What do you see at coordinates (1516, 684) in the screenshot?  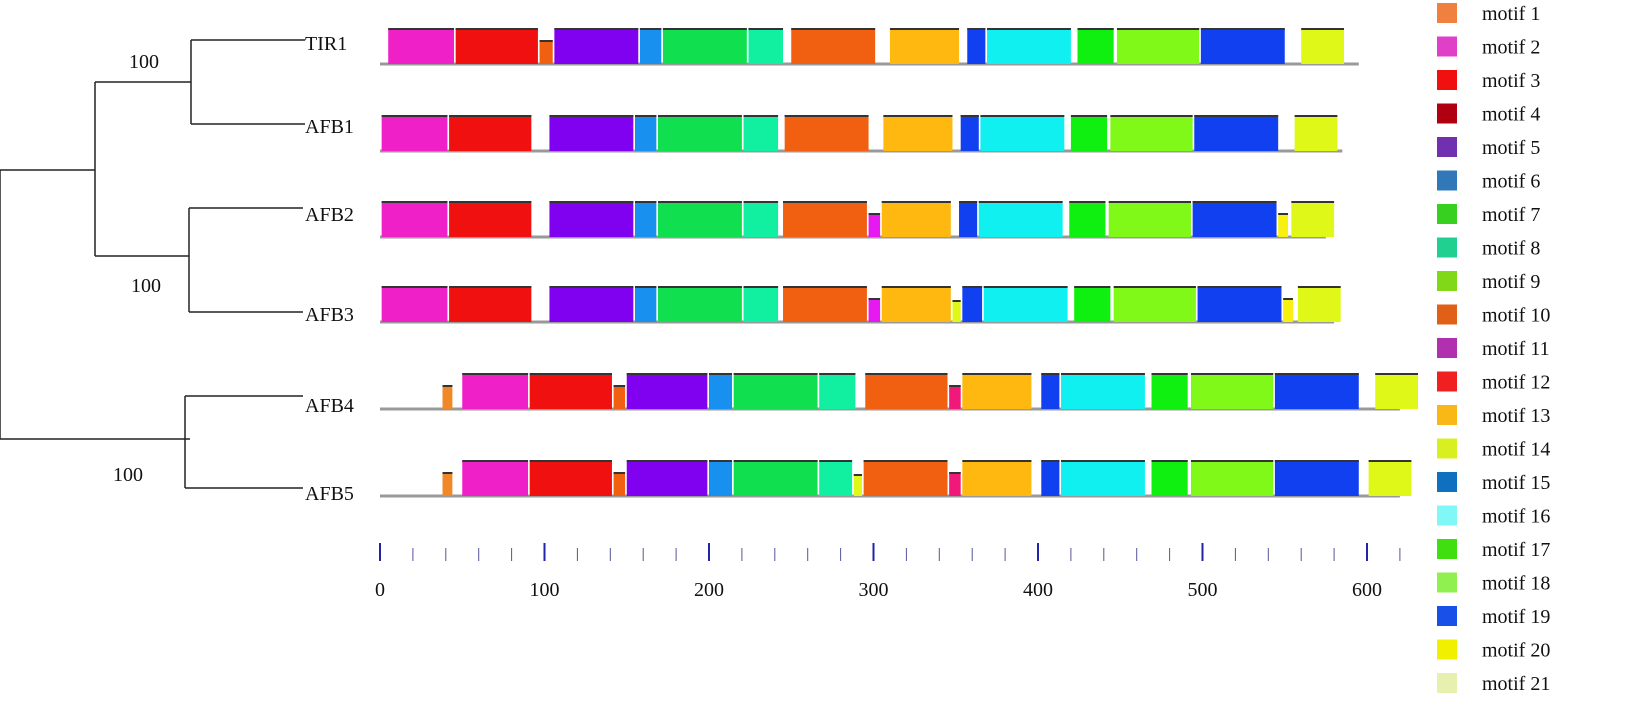 I see `legend-label: motif 21` at bounding box center [1516, 684].